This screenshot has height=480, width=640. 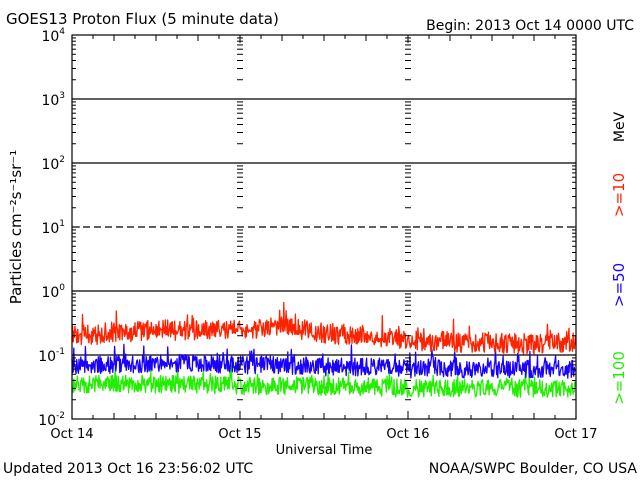 What do you see at coordinates (53, 164) in the screenshot?
I see `y-tick-label: 10²` at bounding box center [53, 164].